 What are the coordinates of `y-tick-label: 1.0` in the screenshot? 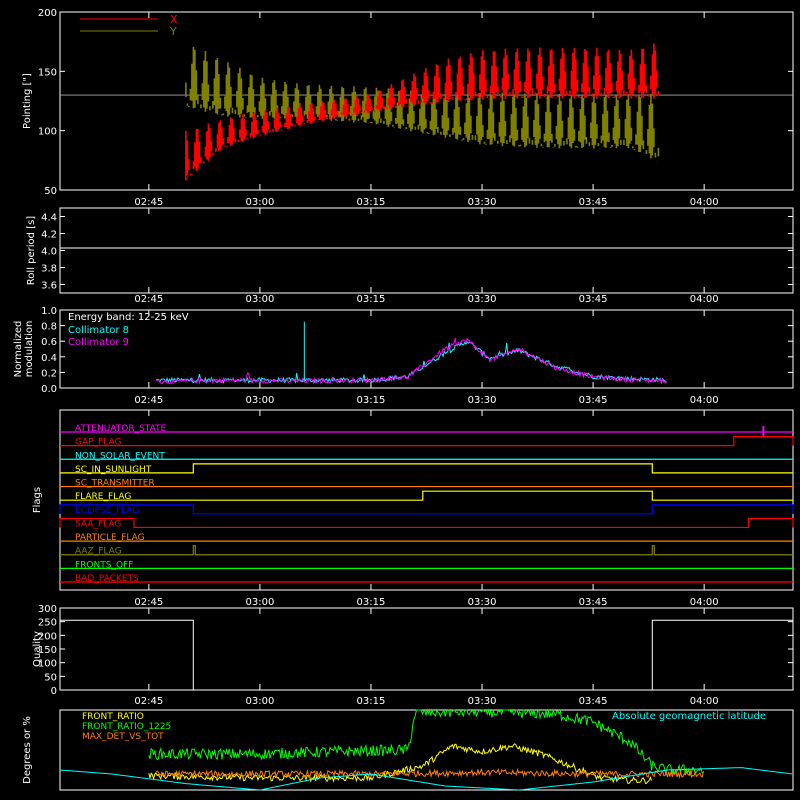 It's located at (49, 311).